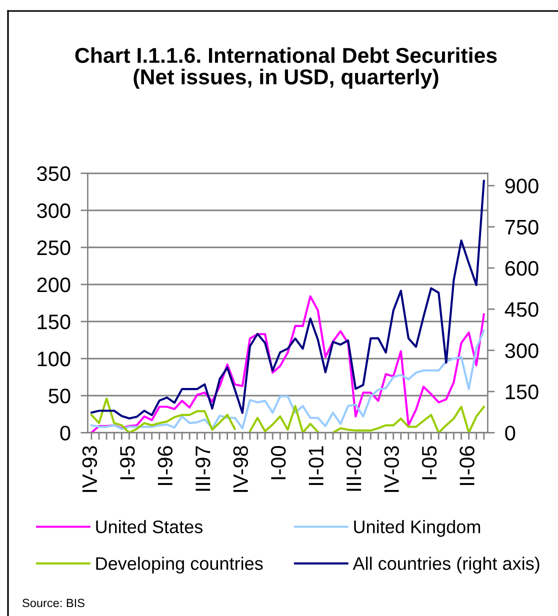 The height and width of the screenshot is (616, 558). Describe the element at coordinates (316, 465) in the screenshot. I see `x-tick-label: II-01` at that location.